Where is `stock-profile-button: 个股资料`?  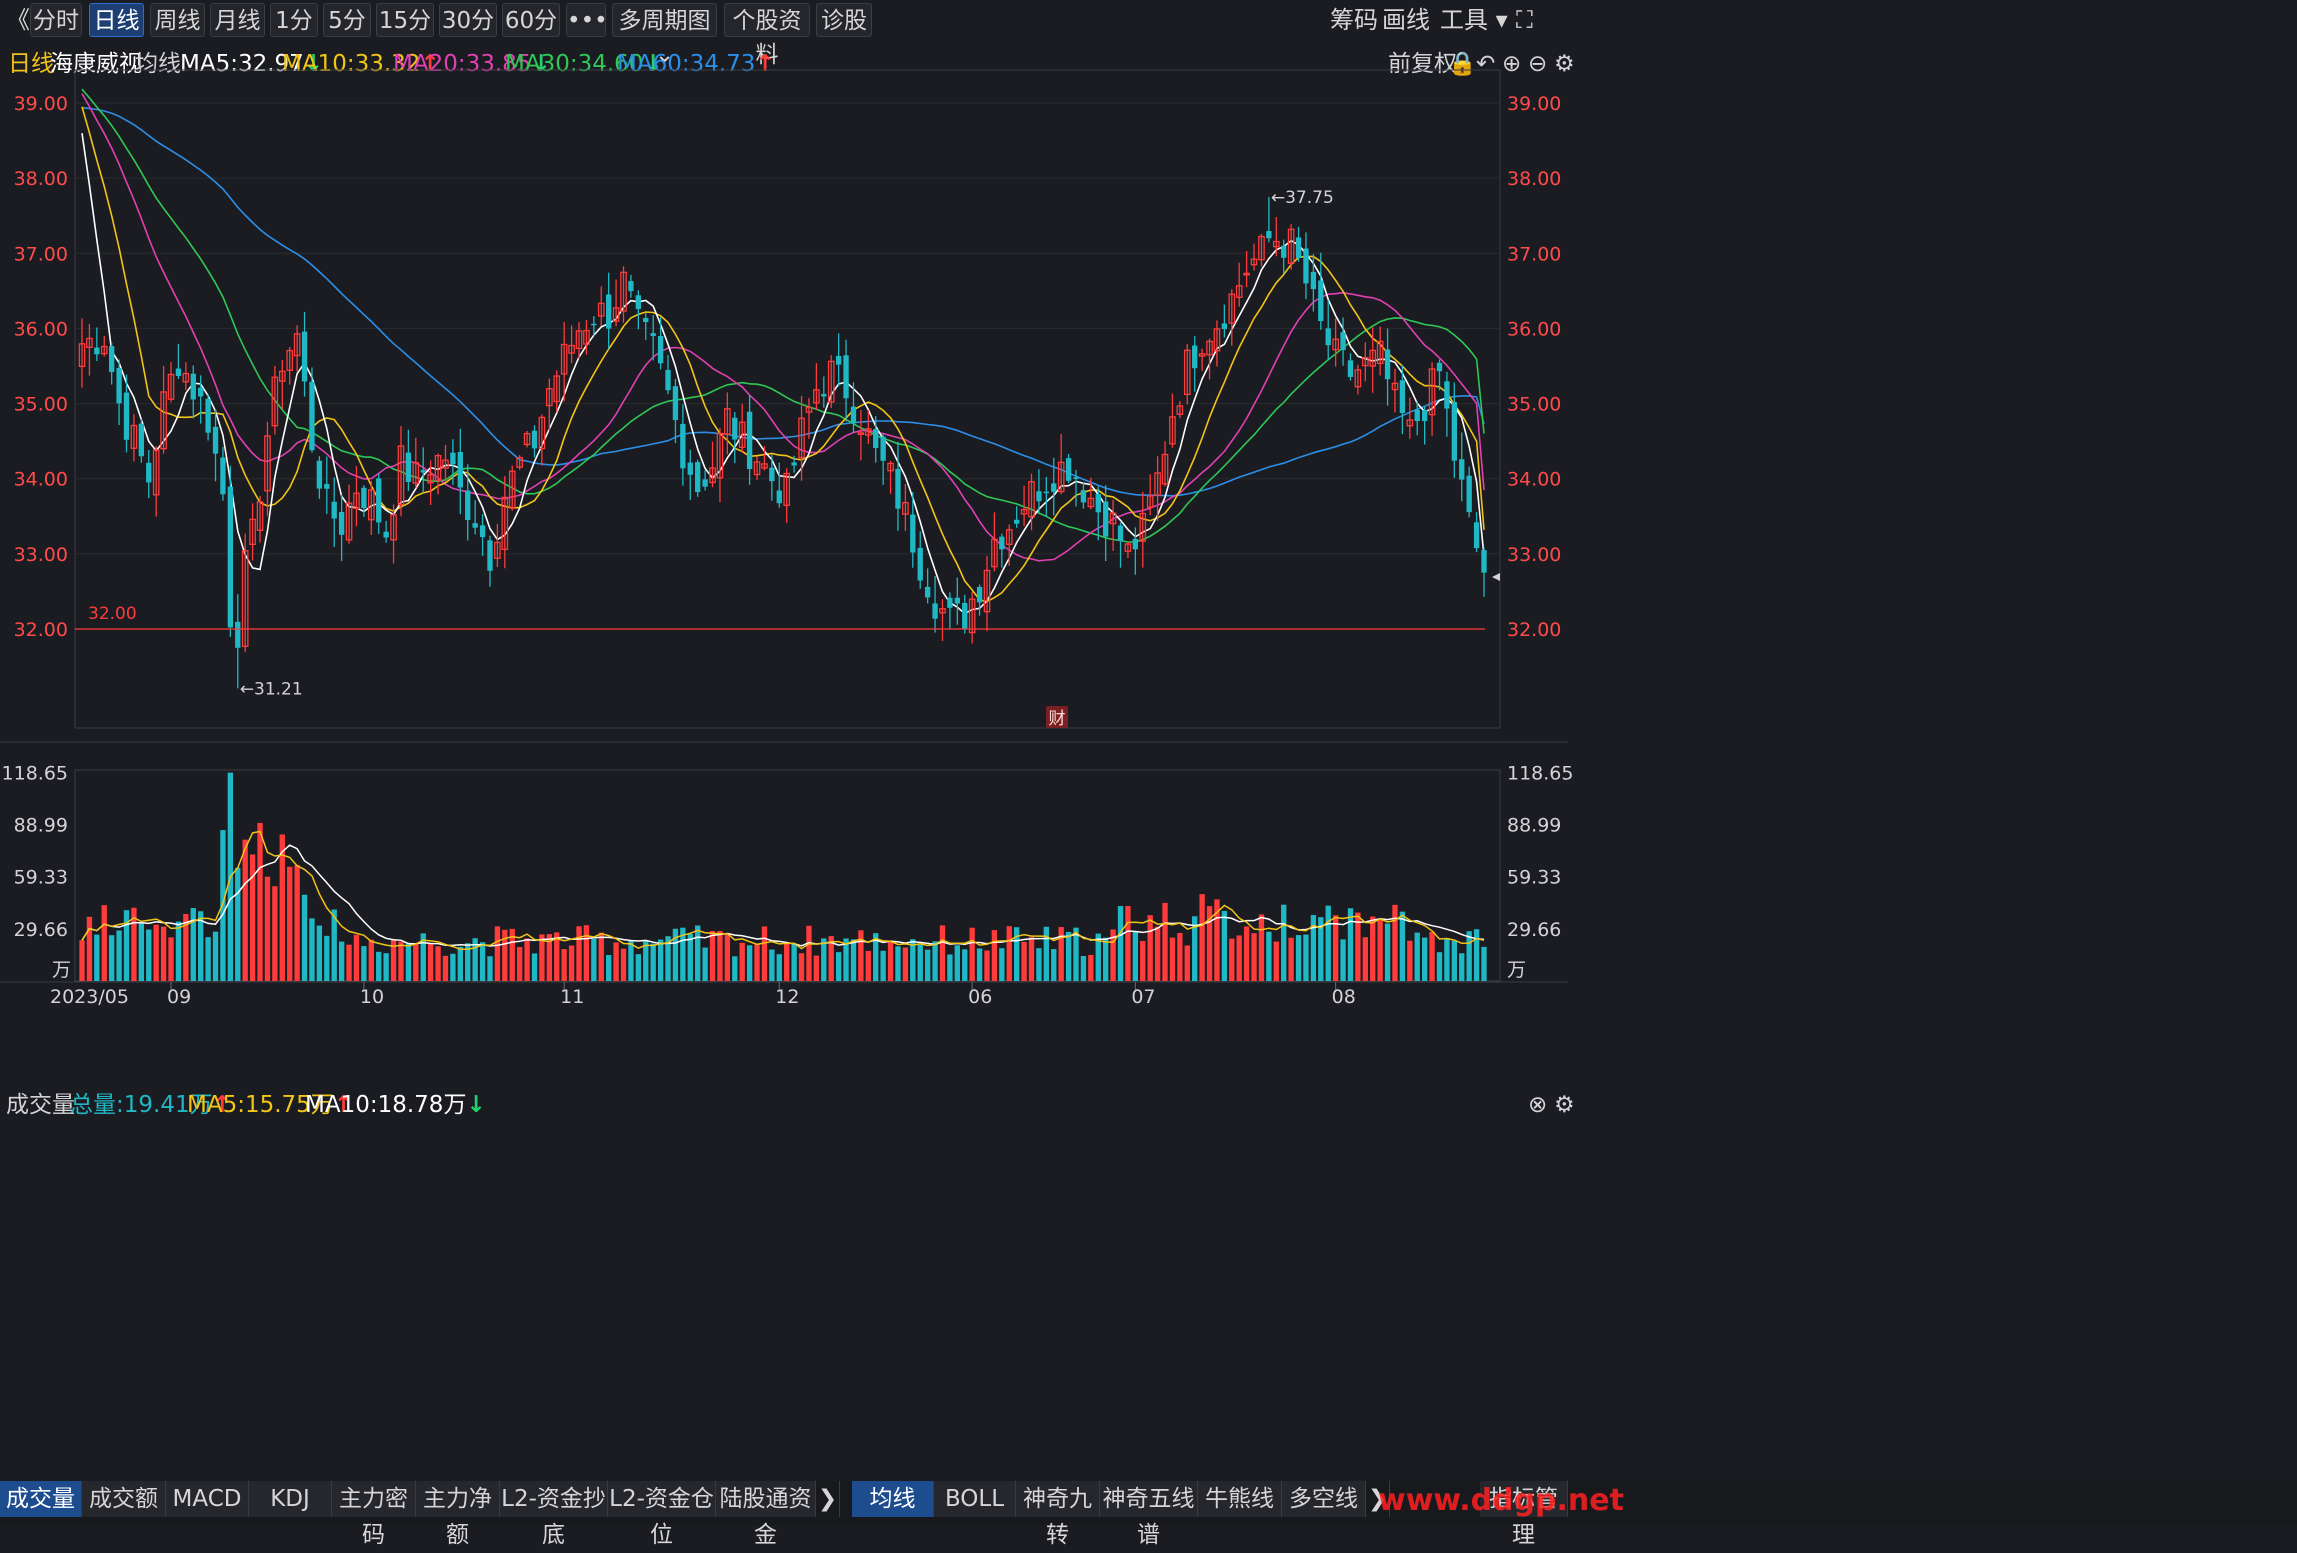 stock-profile-button: 个股资料 is located at coordinates (767, 35).